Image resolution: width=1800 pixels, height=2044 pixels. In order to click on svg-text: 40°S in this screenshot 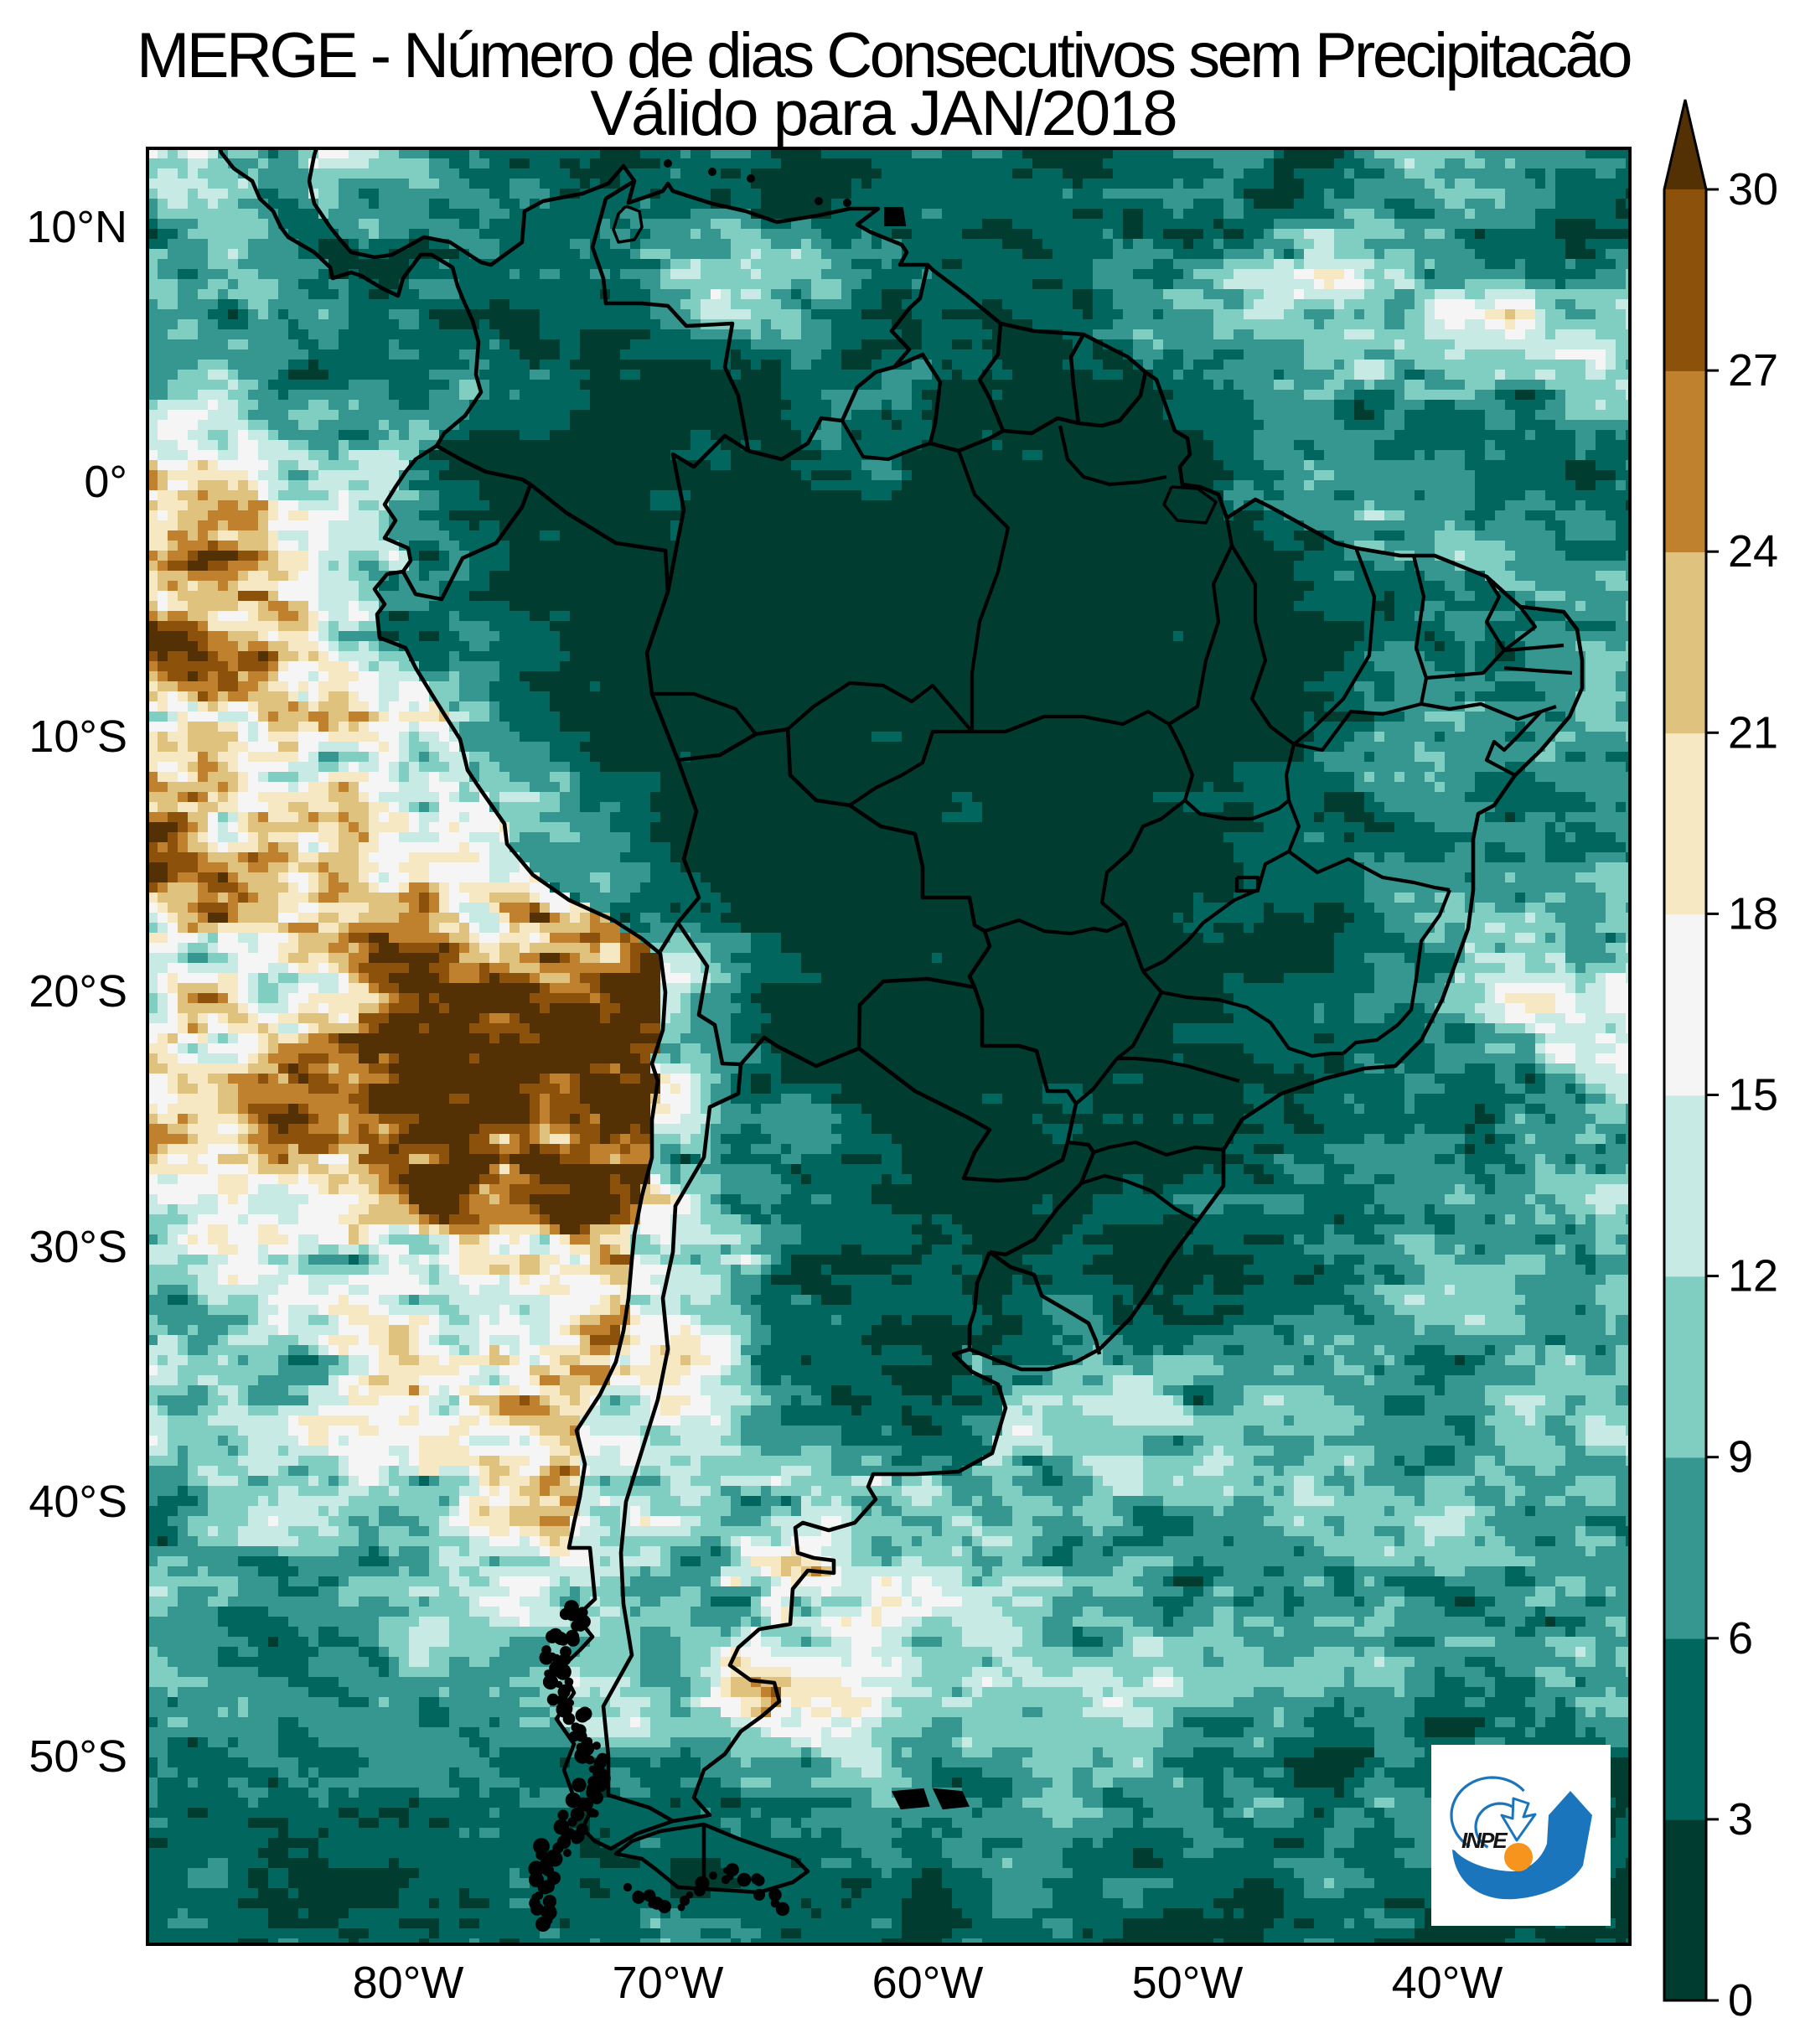, I will do `click(77, 1502)`.